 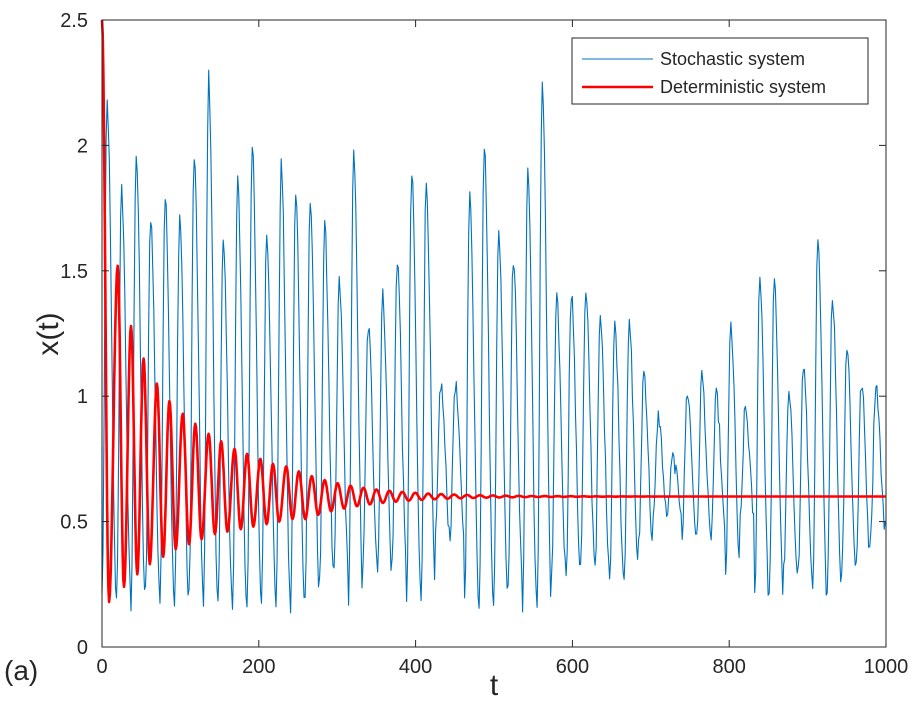 What do you see at coordinates (82, 397) in the screenshot?
I see `y-tick-label: 1` at bounding box center [82, 397].